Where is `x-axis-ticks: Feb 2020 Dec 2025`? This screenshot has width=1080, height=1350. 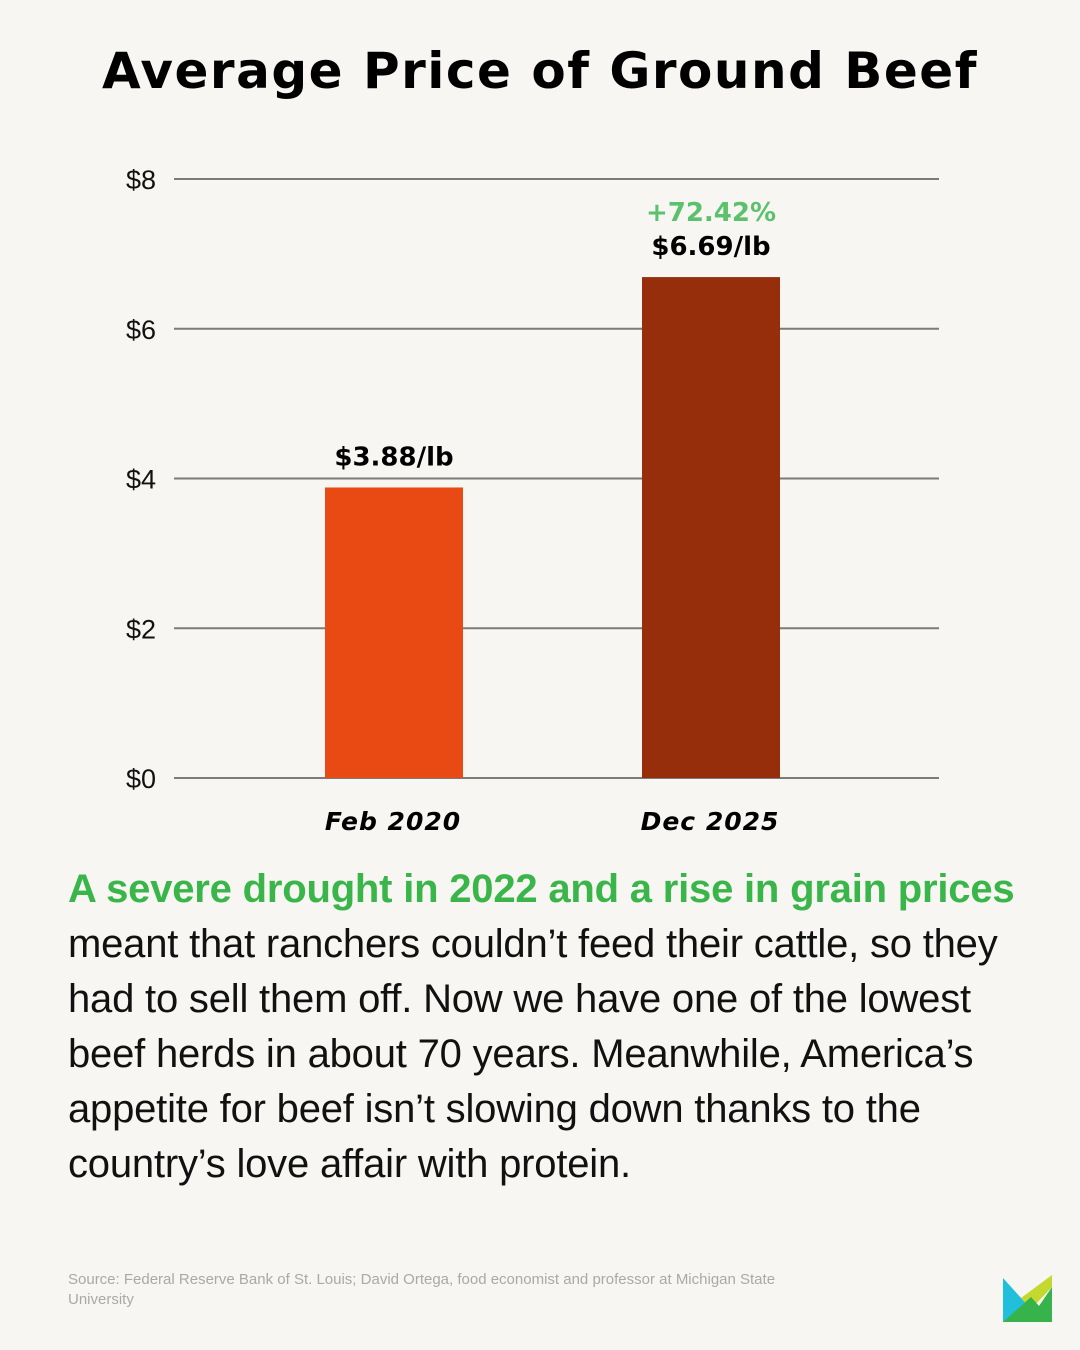 x-axis-ticks: Feb 2020 Dec 2025 is located at coordinates (552, 821).